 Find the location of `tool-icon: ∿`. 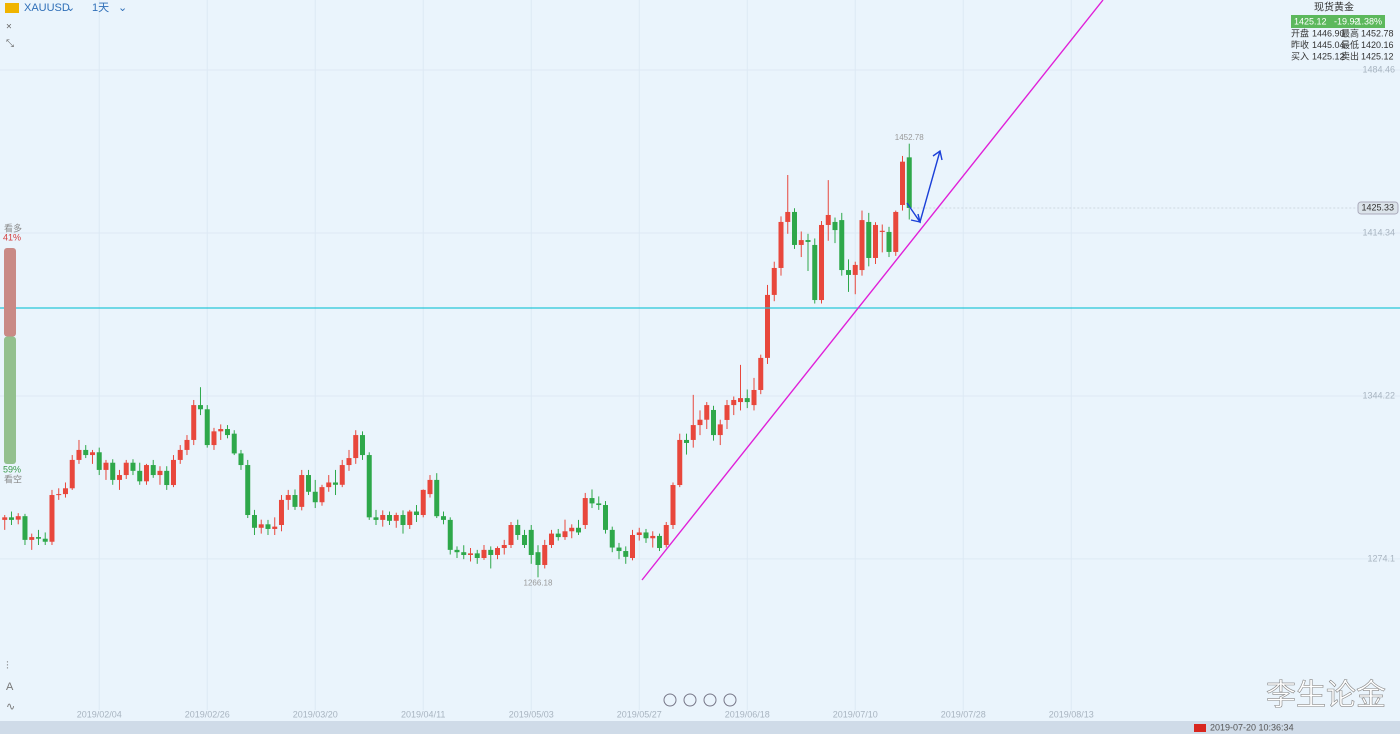

tool-icon: ∿ is located at coordinates (10, 707).